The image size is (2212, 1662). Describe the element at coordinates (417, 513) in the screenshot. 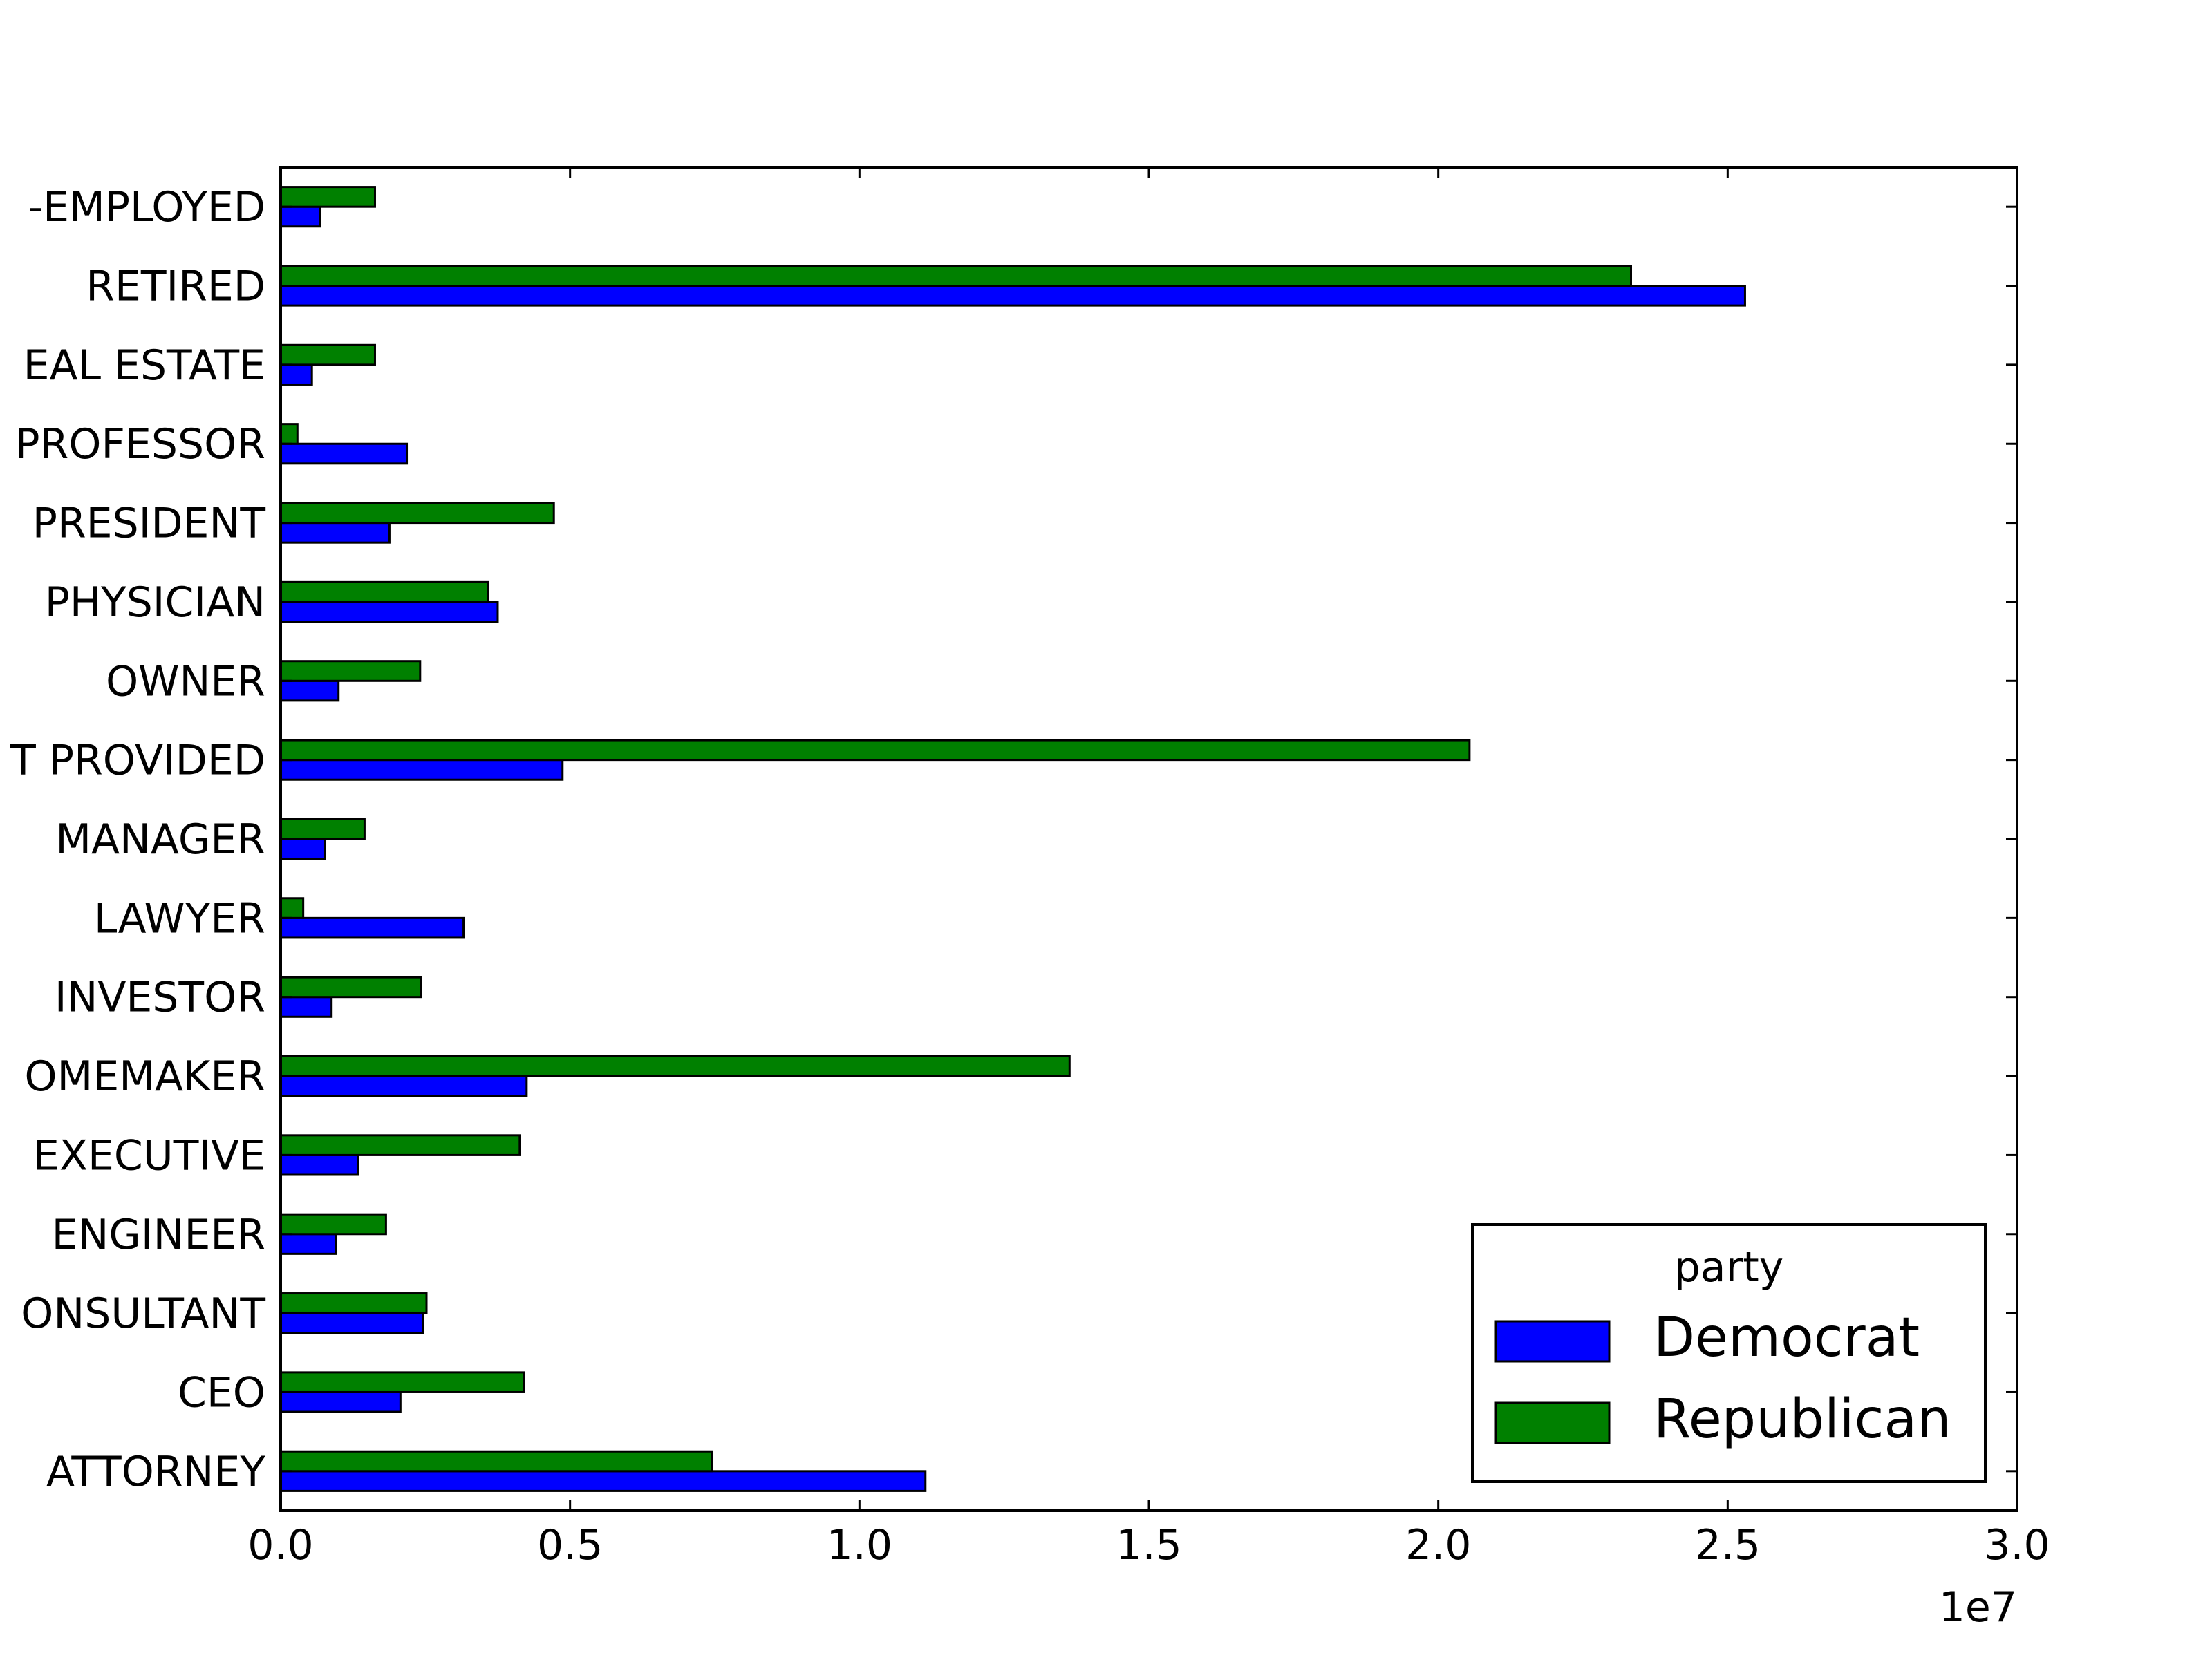

I see `bar-republican-president` at that location.